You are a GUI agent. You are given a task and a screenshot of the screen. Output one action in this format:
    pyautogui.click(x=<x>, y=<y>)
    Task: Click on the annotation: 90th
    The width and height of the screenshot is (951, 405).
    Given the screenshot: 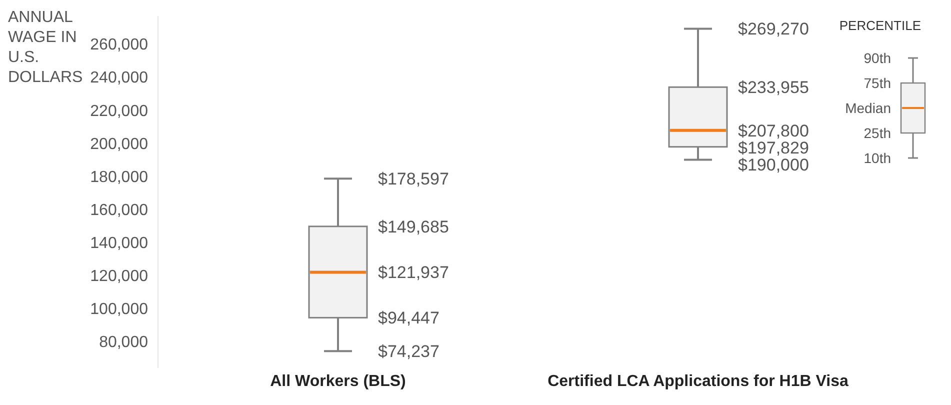 What is the action you would take?
    pyautogui.click(x=877, y=58)
    